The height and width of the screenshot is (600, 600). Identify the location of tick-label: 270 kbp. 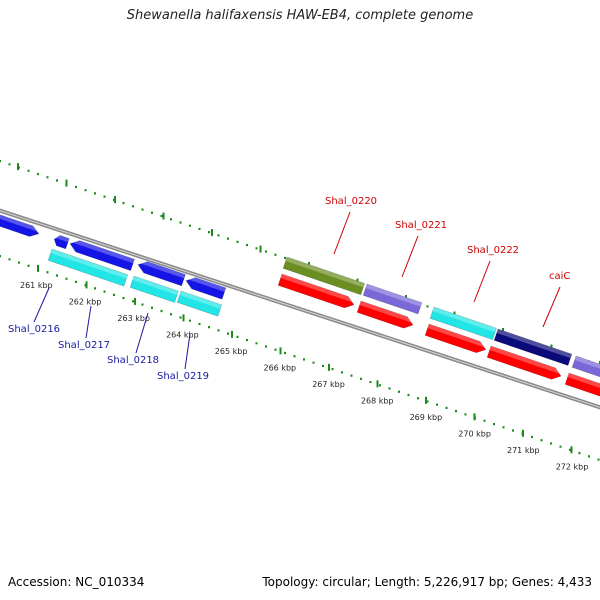
(474, 434).